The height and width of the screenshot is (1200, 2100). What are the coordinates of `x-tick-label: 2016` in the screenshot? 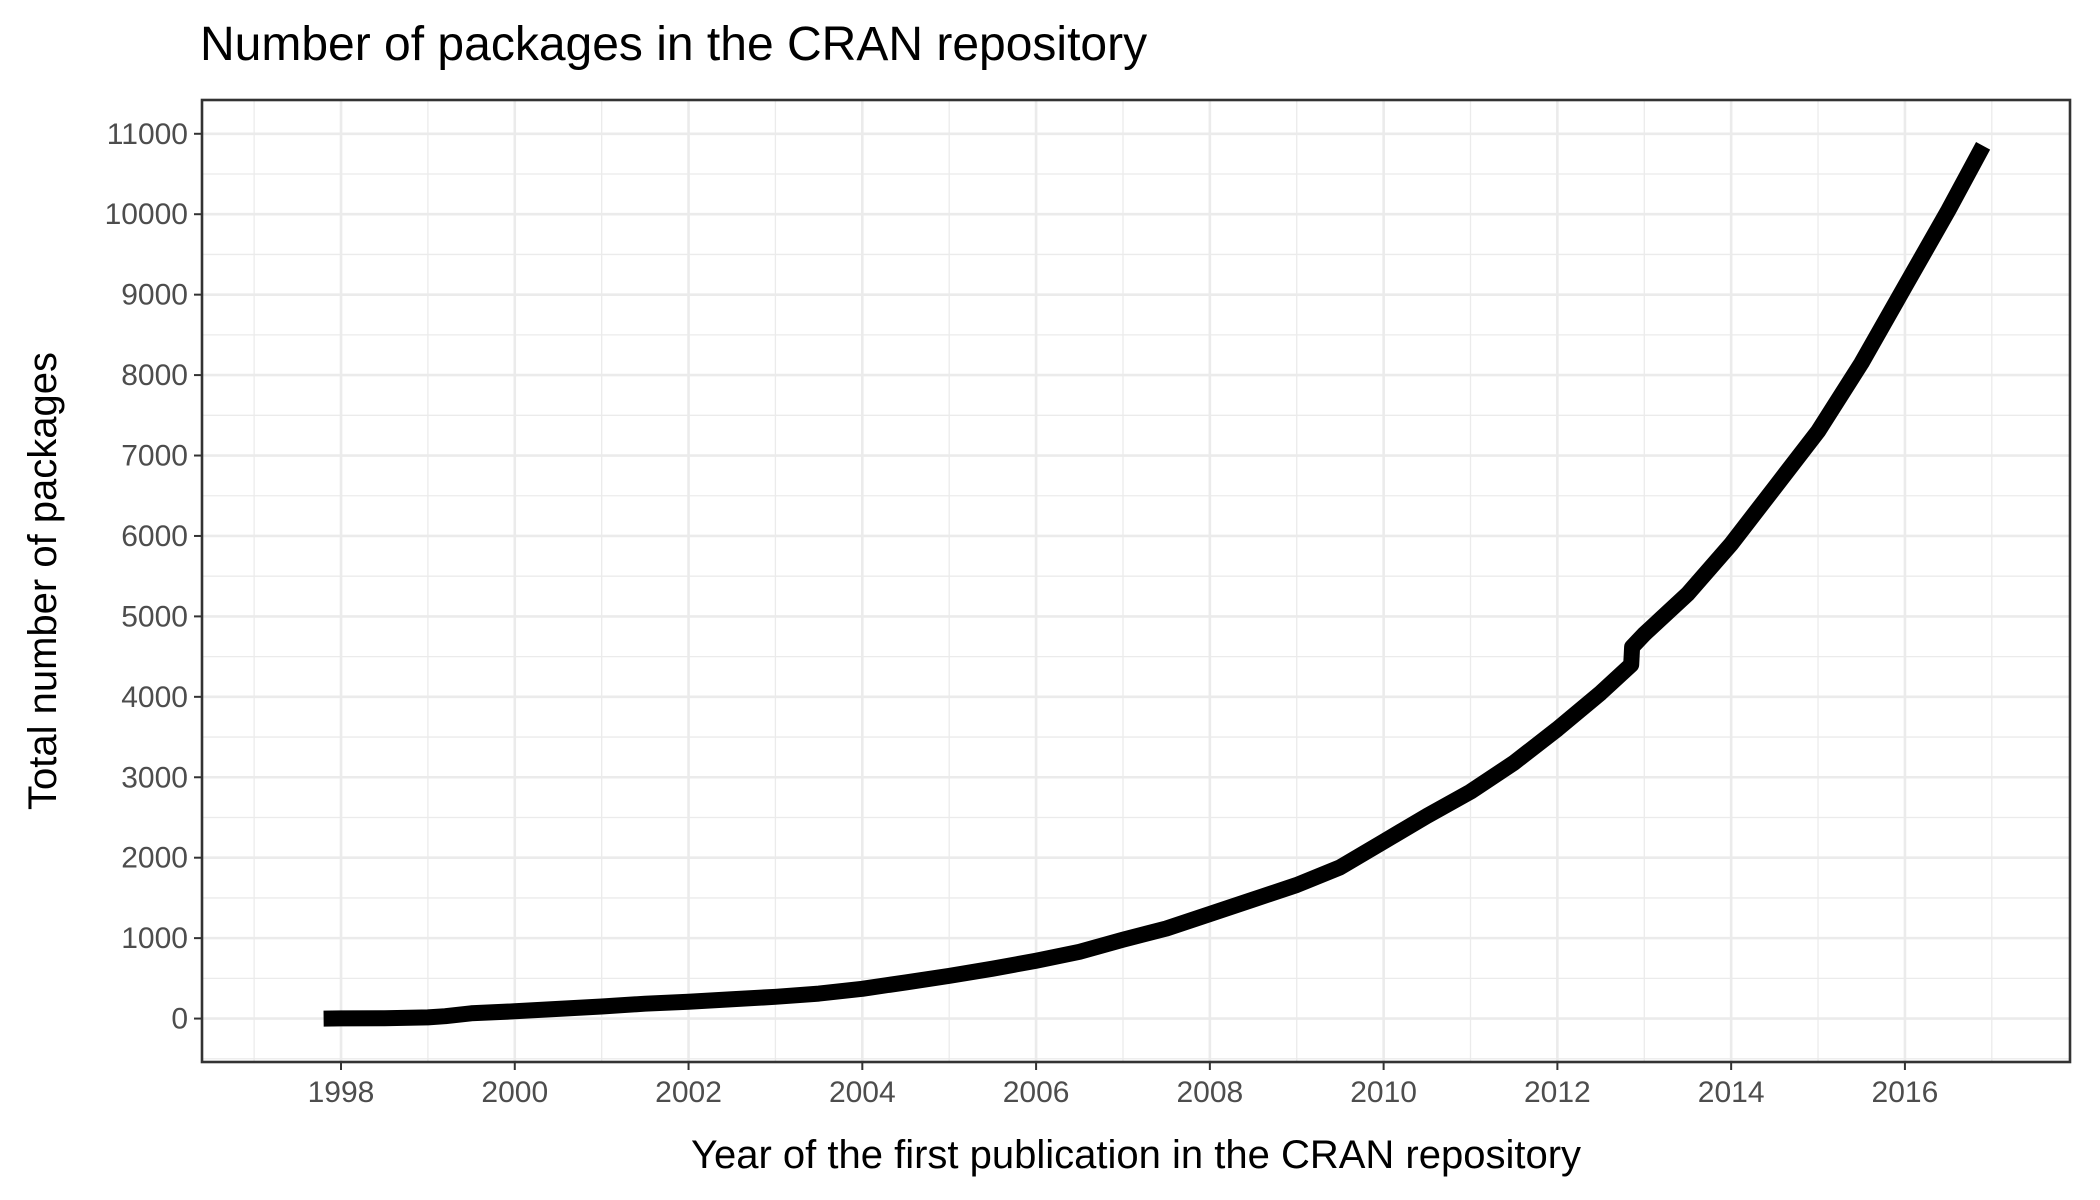 It's located at (1905, 1092).